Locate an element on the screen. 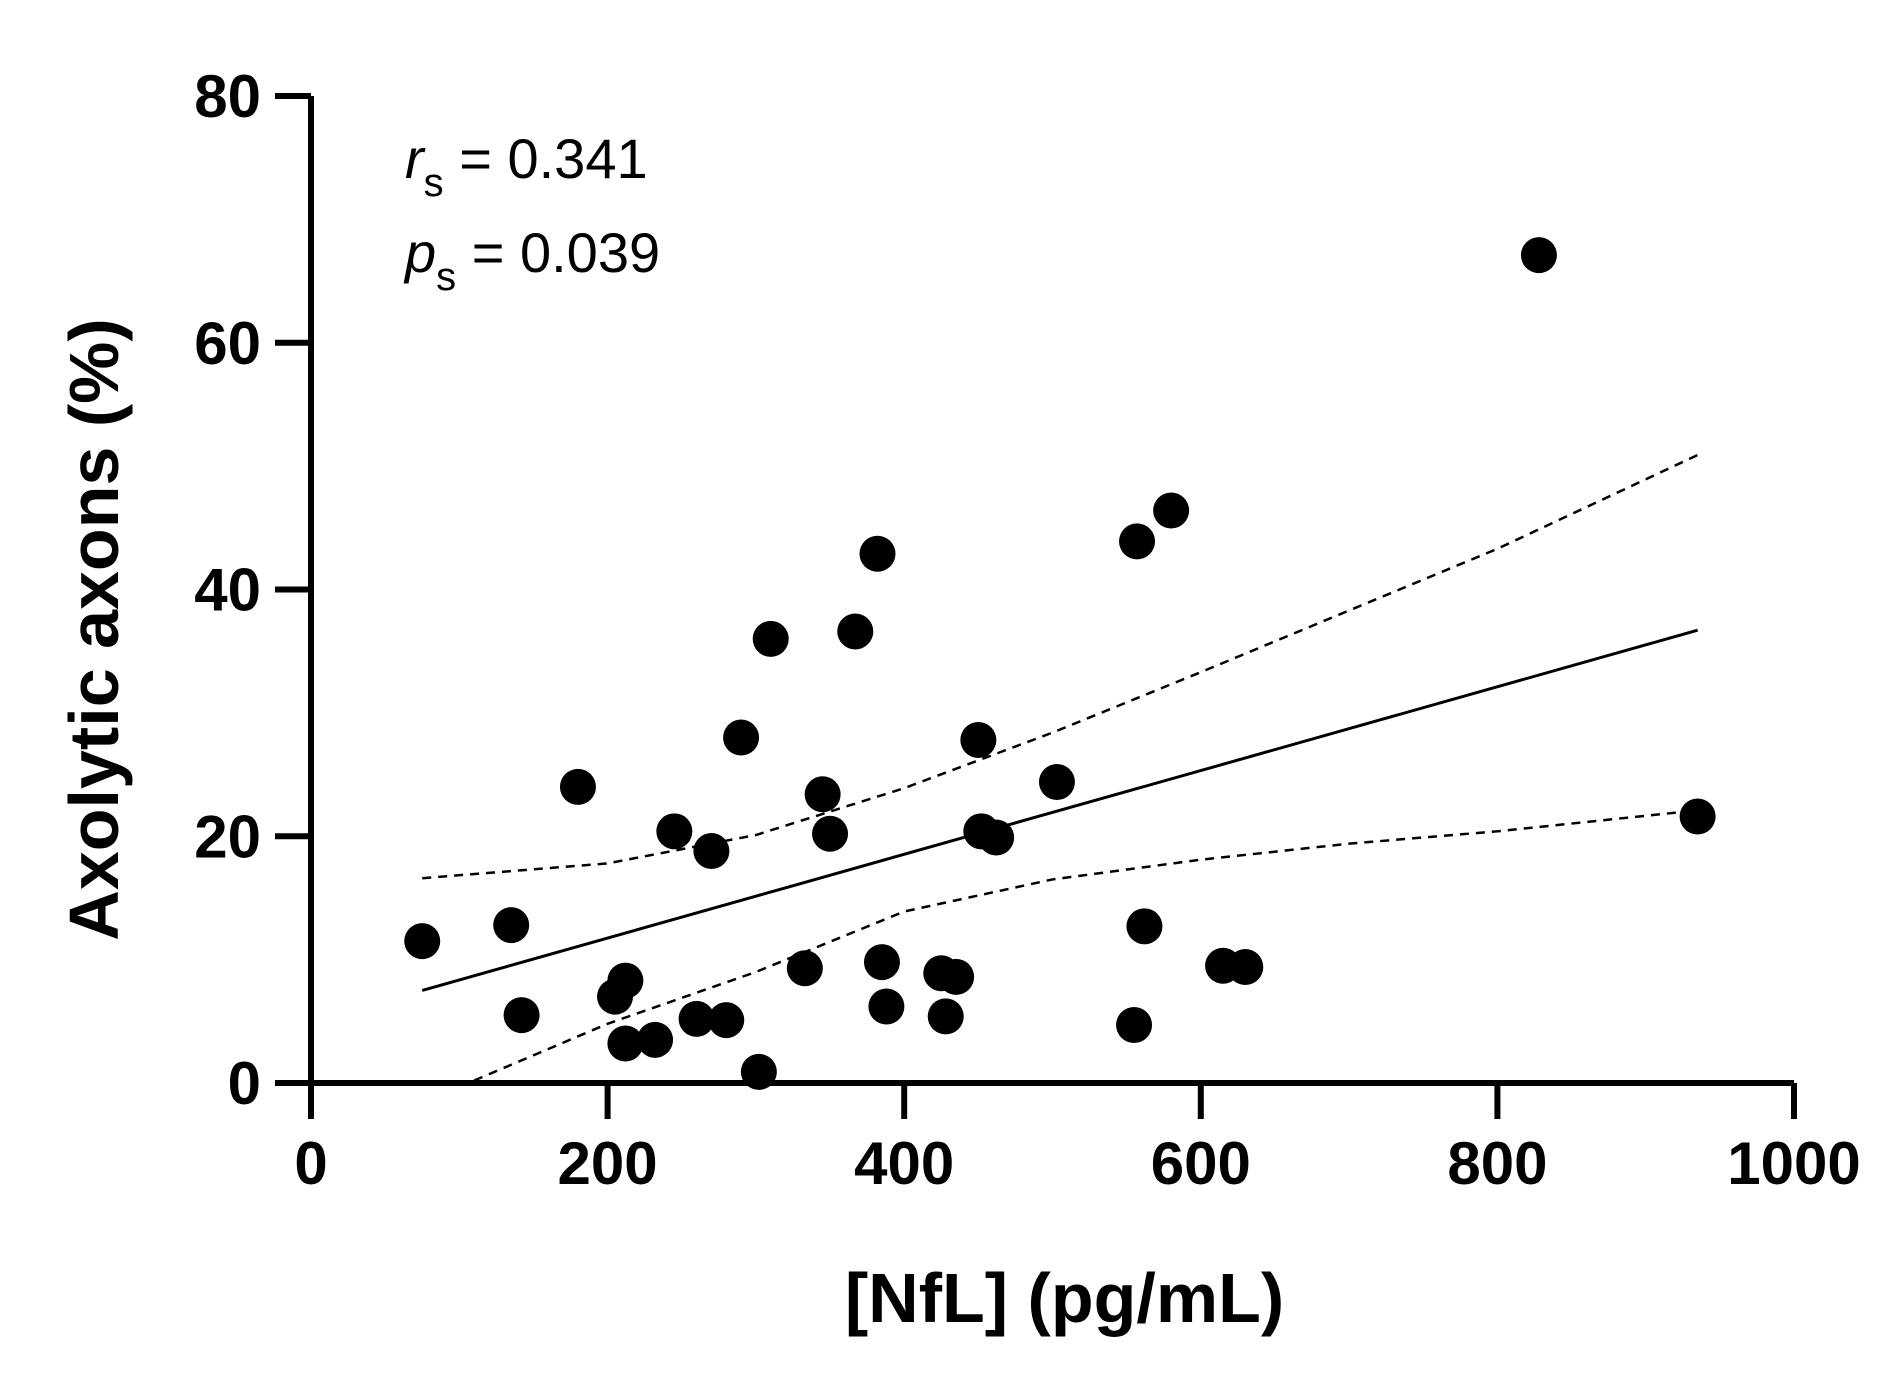  x-tick-label: 1000 is located at coordinates (1793, 1163).